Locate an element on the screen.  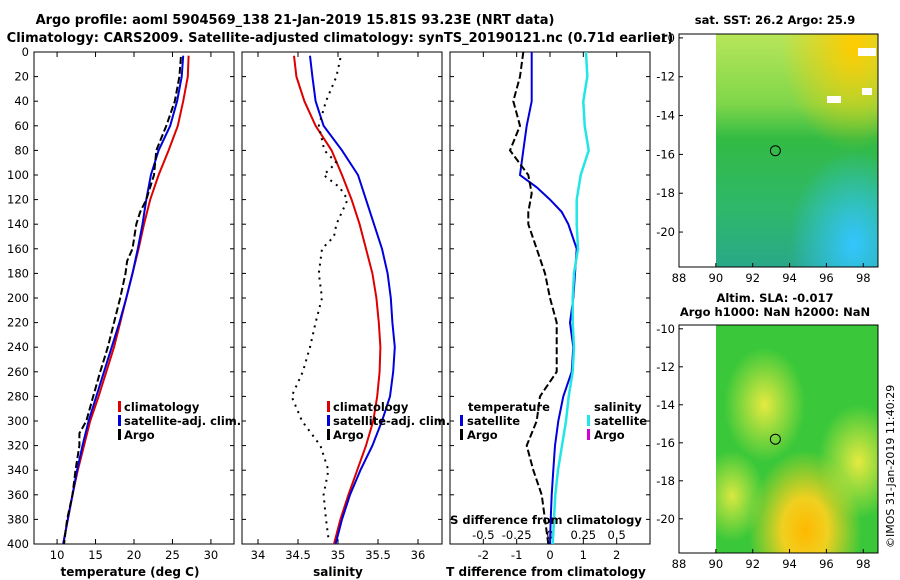
salinity-legend: climatology satellite-adj. clim. Argo is located at coordinates (388, 421).